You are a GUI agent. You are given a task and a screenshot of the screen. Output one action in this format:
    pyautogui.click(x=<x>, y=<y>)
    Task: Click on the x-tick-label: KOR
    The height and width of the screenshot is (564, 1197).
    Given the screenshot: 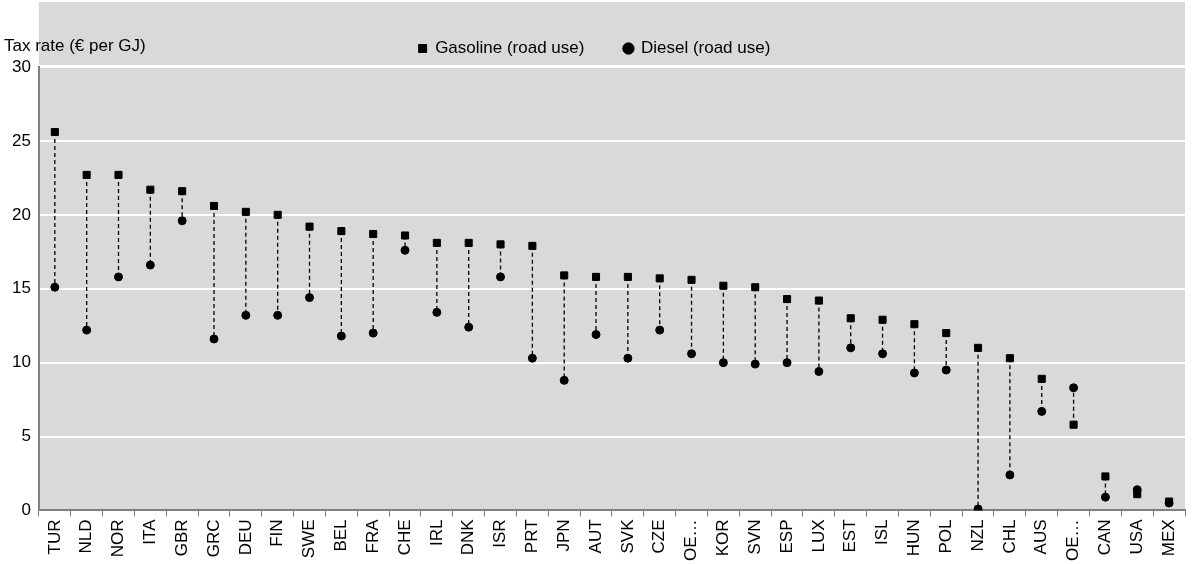 What is the action you would take?
    pyautogui.click(x=723, y=538)
    